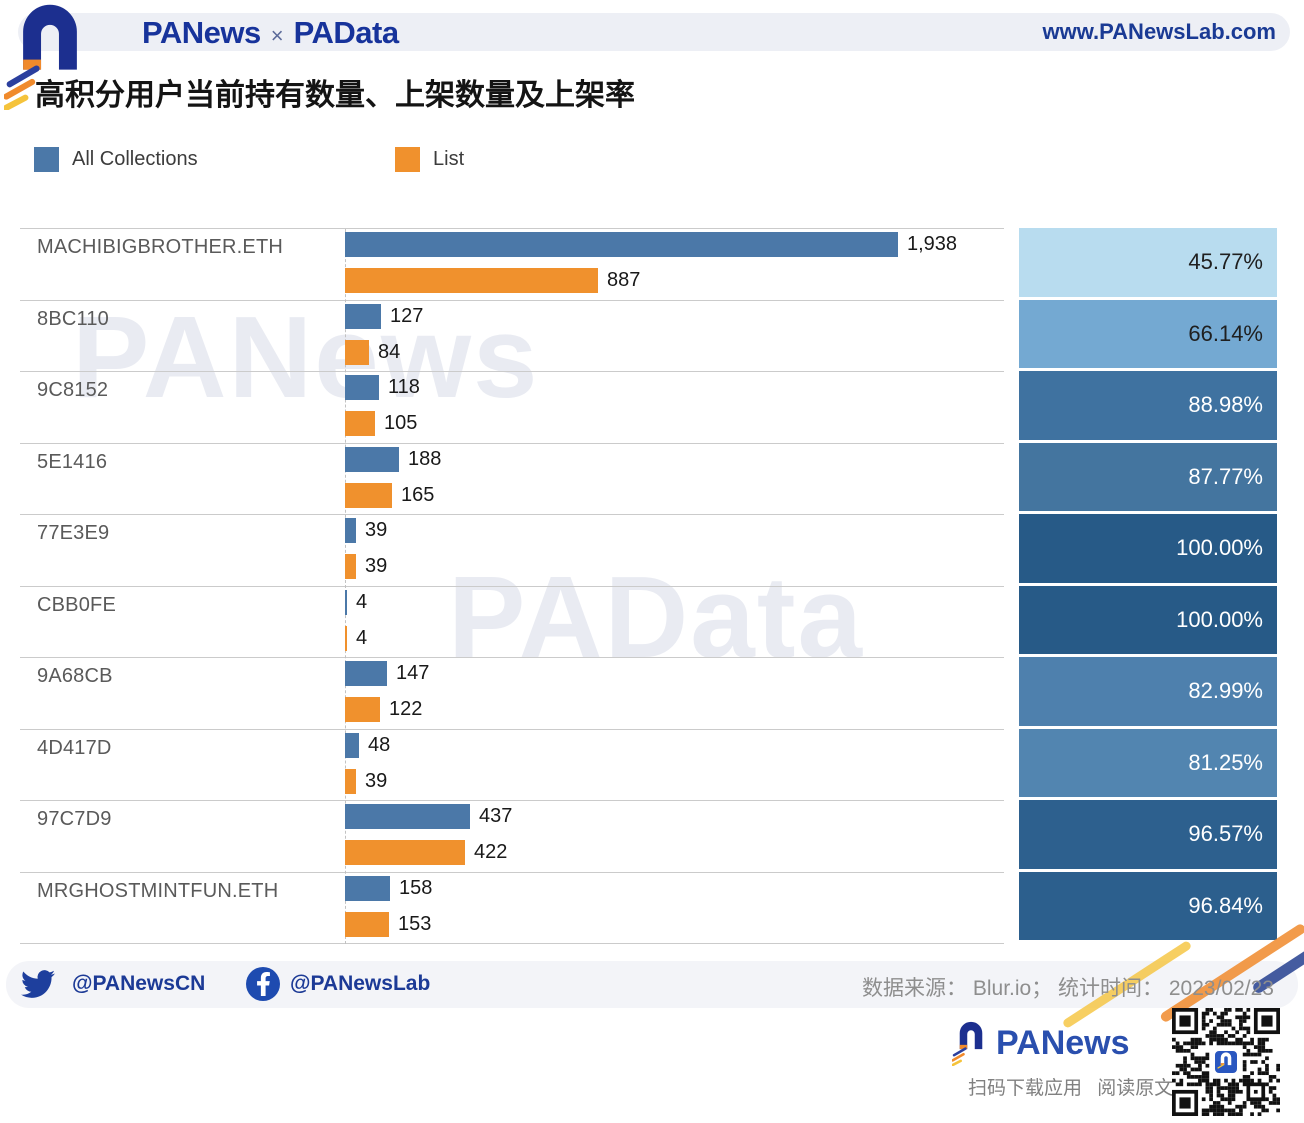 The image size is (1304, 1123). I want to click on row-bars: 158 153, so click(674, 908).